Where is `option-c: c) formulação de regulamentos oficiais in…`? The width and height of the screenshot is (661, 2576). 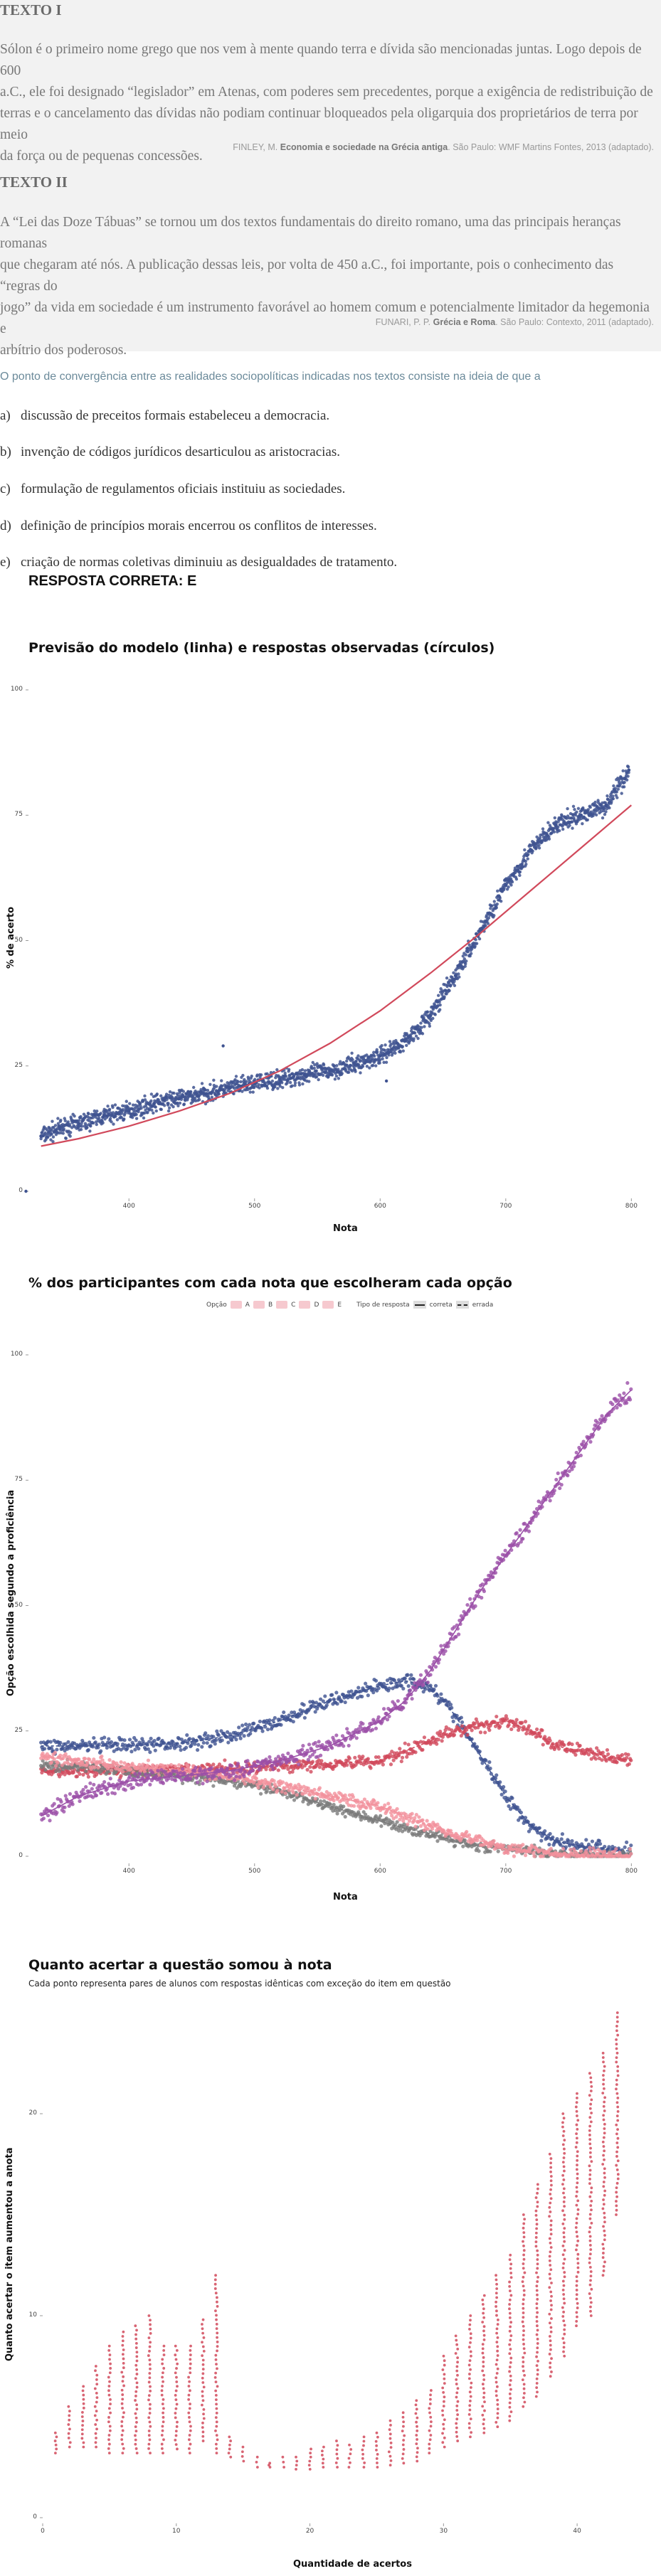
option-c: c) formulação de regulamentos oficiais in… is located at coordinates (173, 488).